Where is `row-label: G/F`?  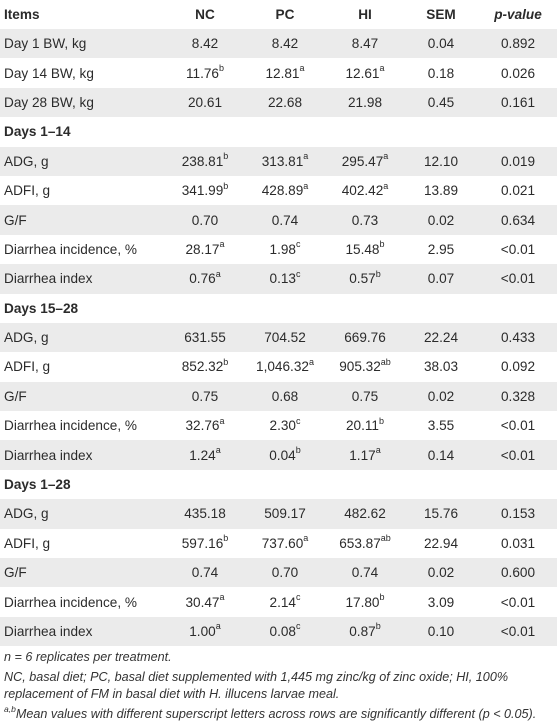
row-label: G/F is located at coordinates (15, 396).